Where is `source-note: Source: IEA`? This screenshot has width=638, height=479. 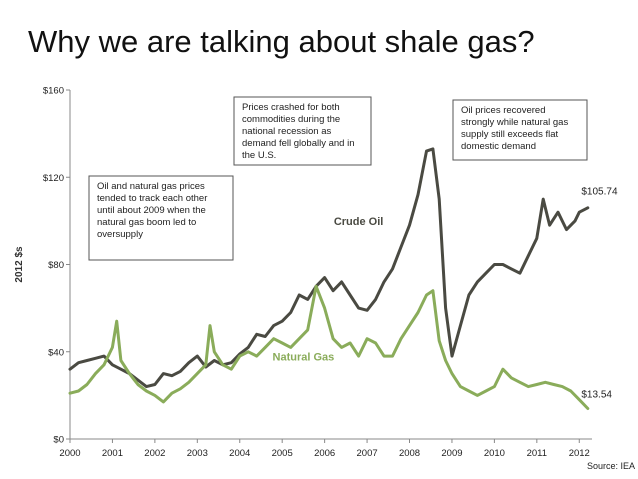 source-note: Source: IEA is located at coordinates (611, 466).